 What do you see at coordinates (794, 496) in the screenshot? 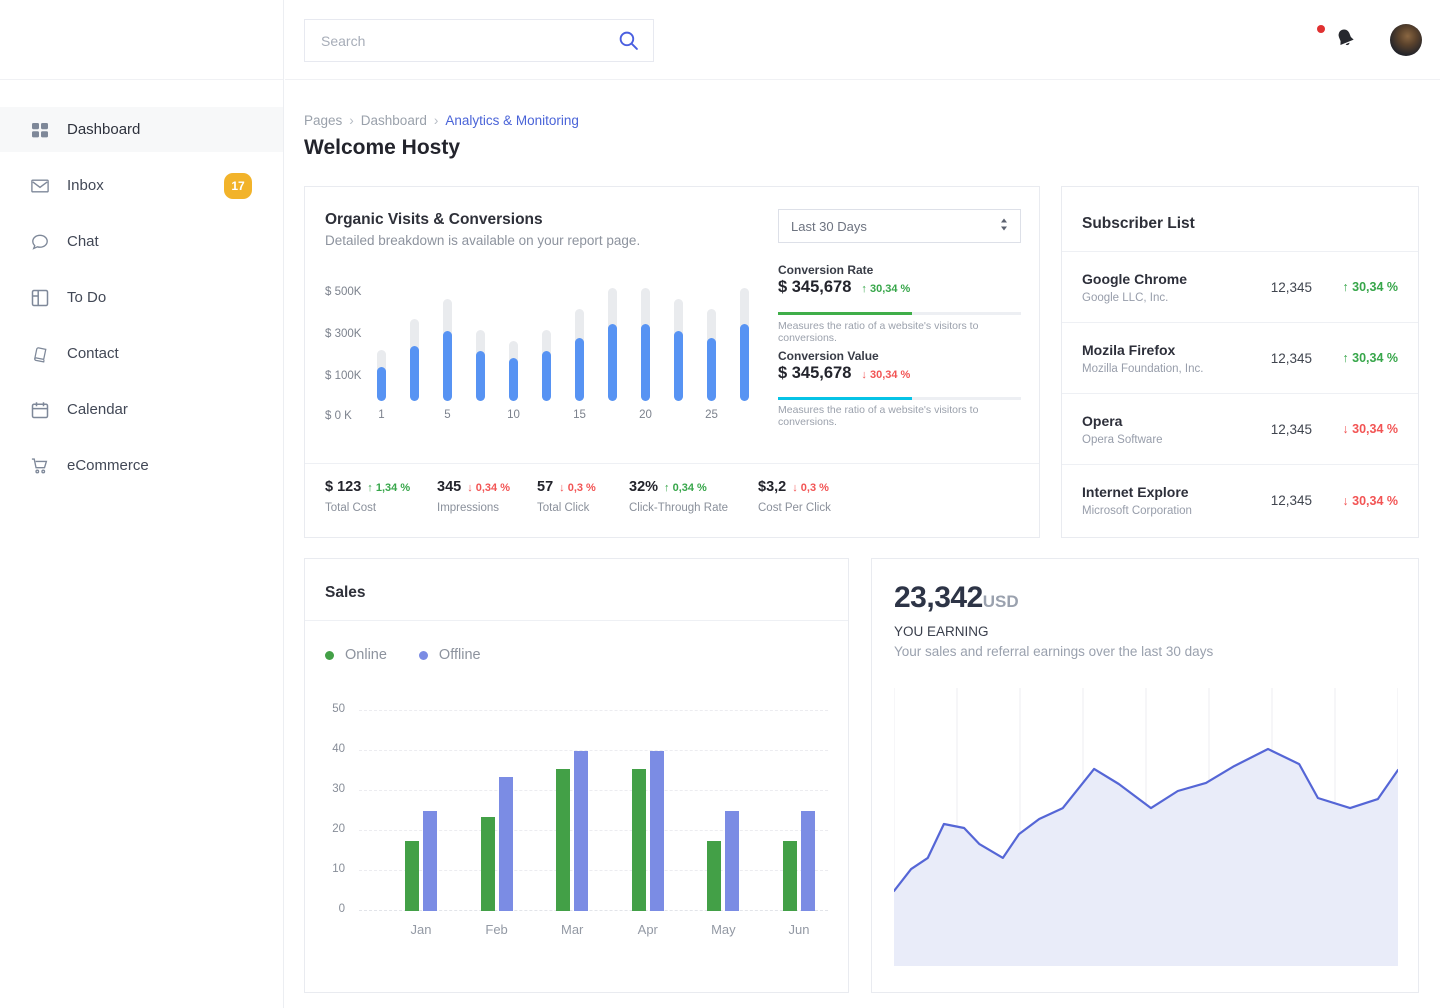
I see `stat-cost-per-click: $3,2 ↓ 0,3 % Cost Per Click` at bounding box center [794, 496].